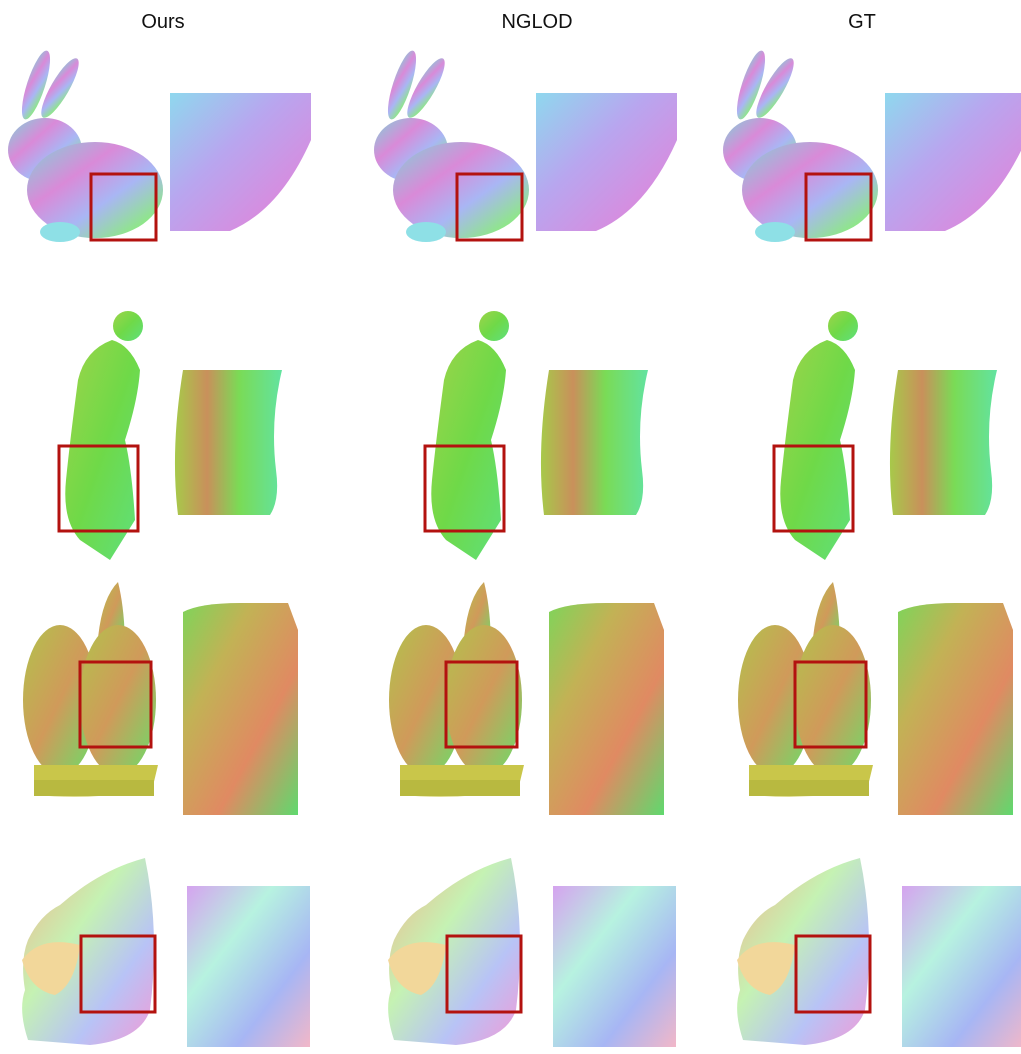  What do you see at coordinates (862, 22) in the screenshot?
I see `column-header: GT` at bounding box center [862, 22].